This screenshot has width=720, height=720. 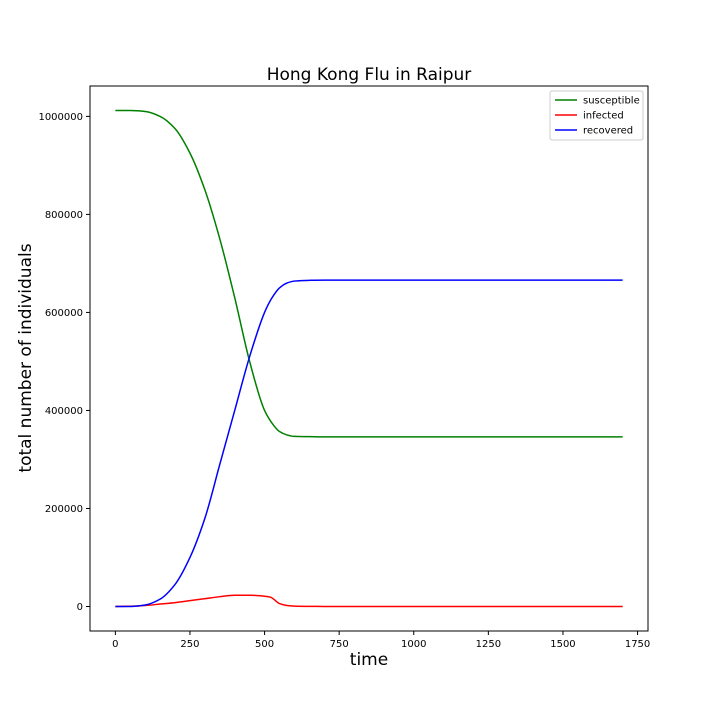 I want to click on x-axis: 0 250 500 750 1000 1250 1500 1750, so click(x=381, y=640).